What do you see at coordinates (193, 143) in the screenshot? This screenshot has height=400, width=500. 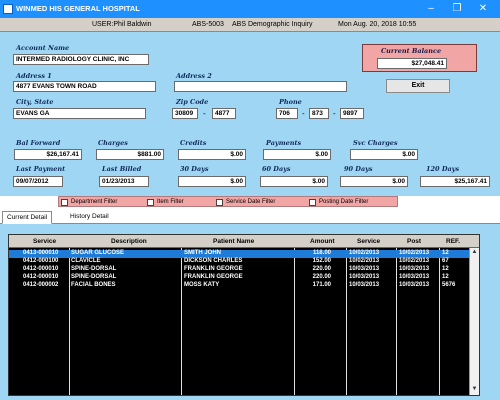 I see `credits-label: Credits` at bounding box center [193, 143].